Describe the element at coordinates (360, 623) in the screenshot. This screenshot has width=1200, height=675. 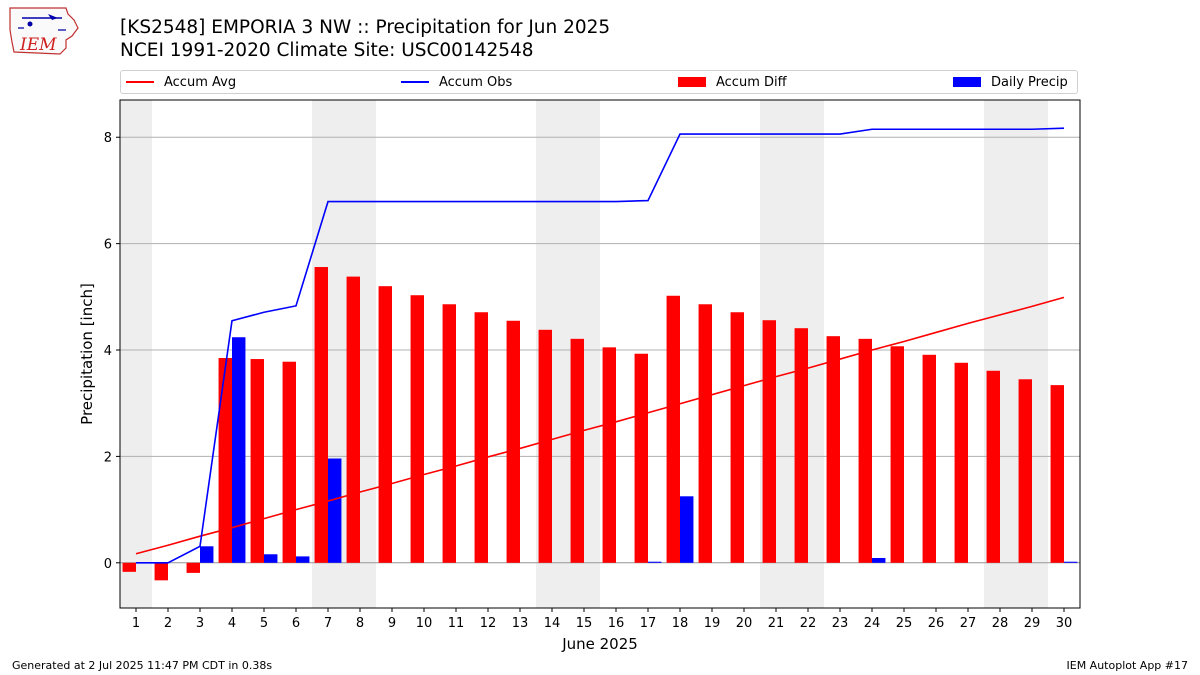
I see `x-tick-label: 8` at that location.